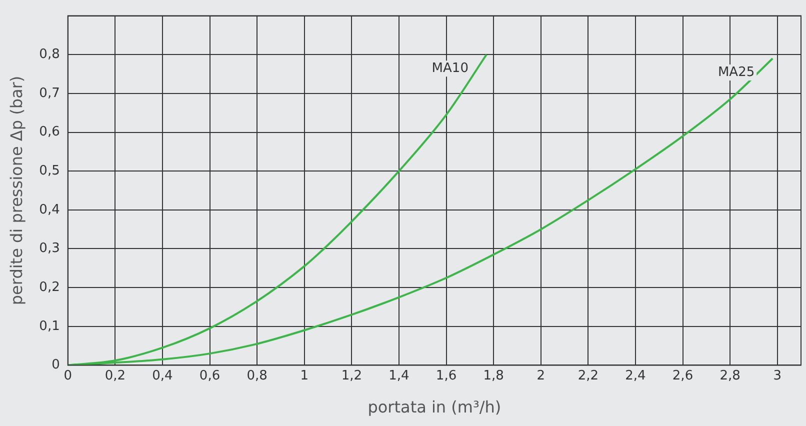  I want to click on y-tick-label: 0,3, so click(49, 248).